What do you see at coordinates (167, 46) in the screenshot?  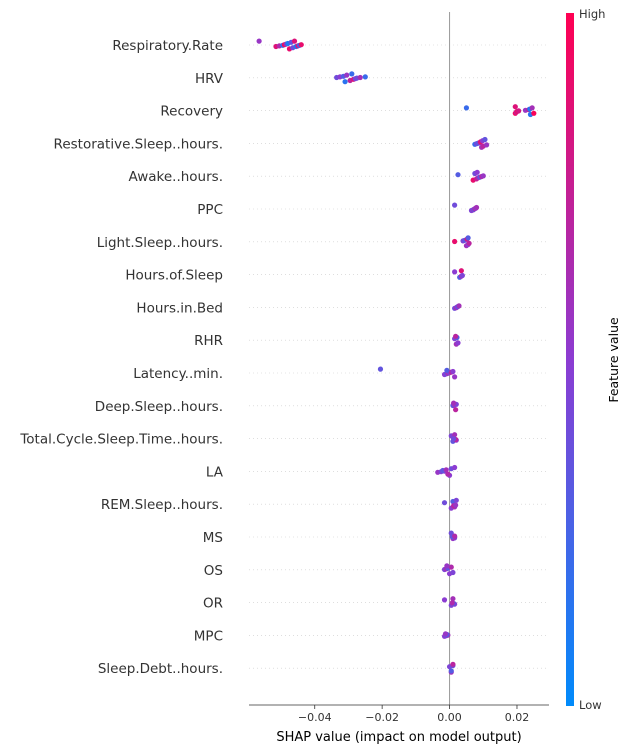 I see `feature-label: Respiratory.Rate` at bounding box center [167, 46].